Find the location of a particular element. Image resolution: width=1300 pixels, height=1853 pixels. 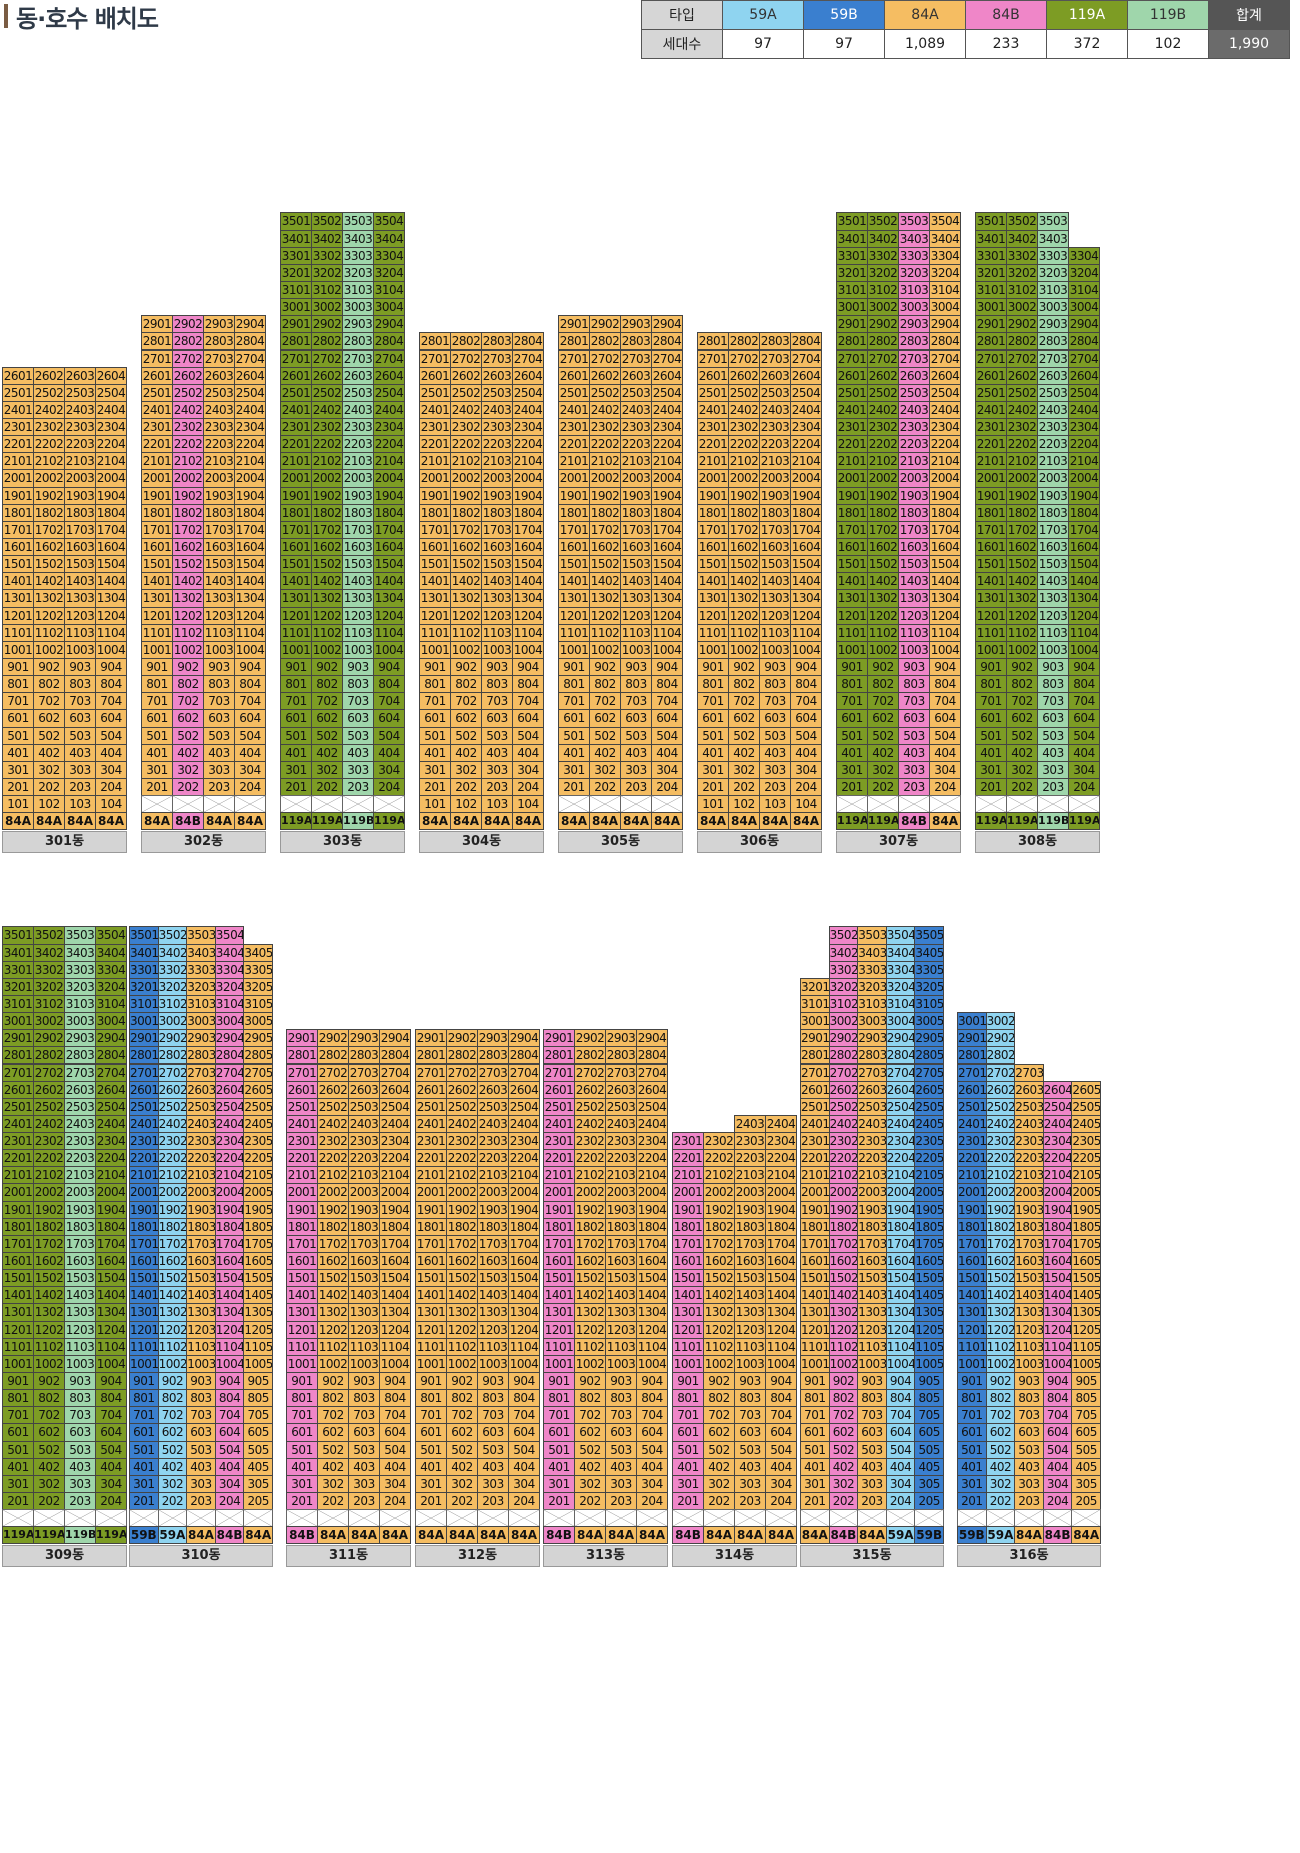

unit-cell: 1502 is located at coordinates (327, 564).